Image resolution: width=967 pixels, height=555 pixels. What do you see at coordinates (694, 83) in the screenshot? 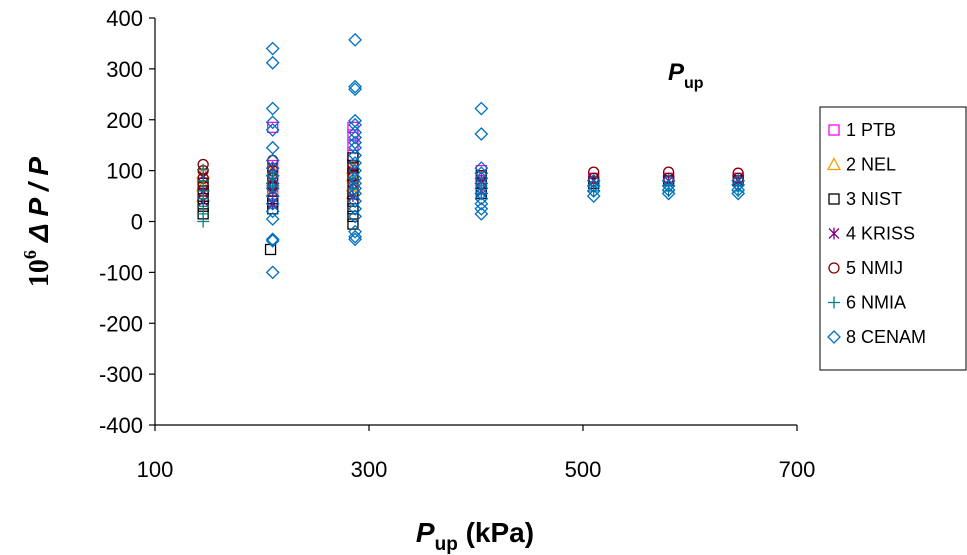
I see `annotation-subscript: up` at bounding box center [694, 83].